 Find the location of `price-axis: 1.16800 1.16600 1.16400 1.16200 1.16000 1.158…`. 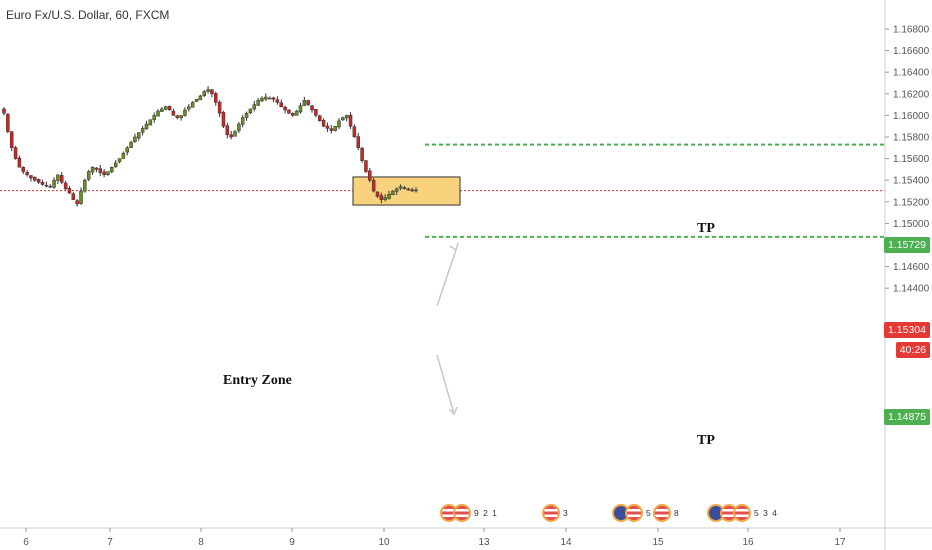

price-axis: 1.16800 1.16600 1.16400 1.16200 1.16000 1.158… is located at coordinates (907, 275).